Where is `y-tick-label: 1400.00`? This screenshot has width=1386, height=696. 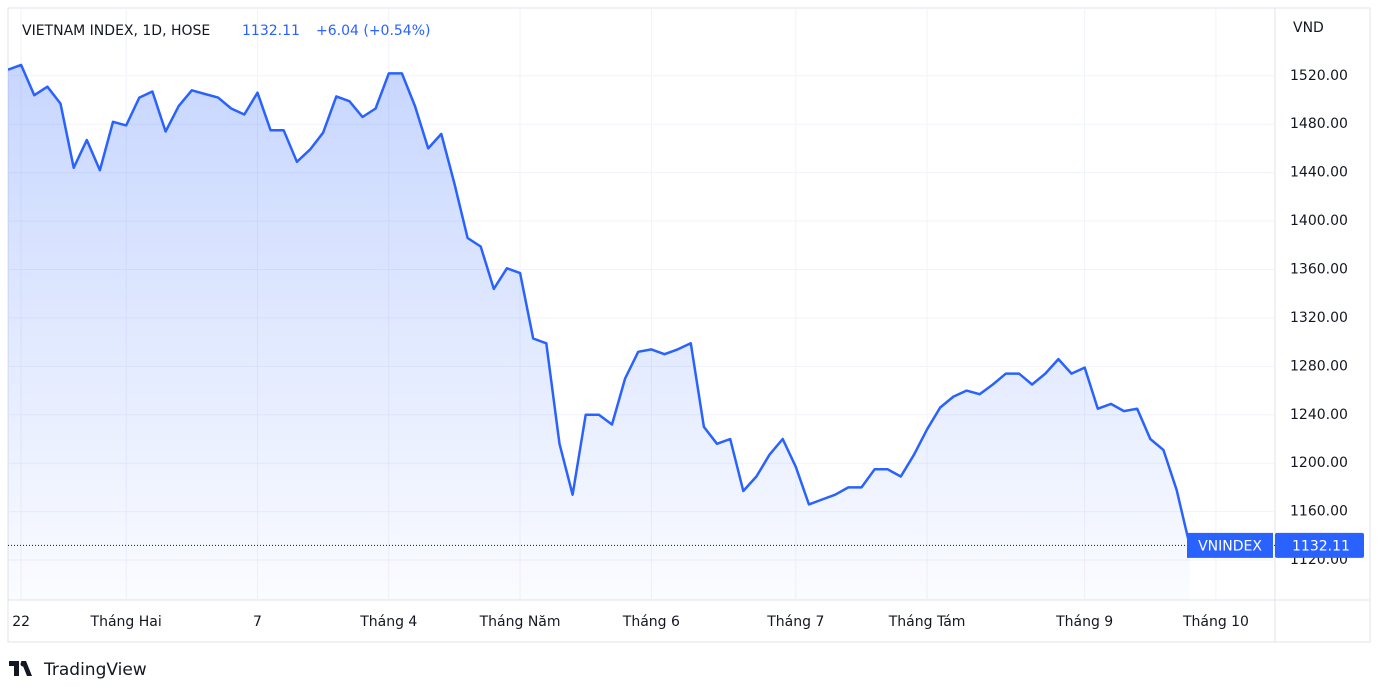
y-tick-label: 1400.00 is located at coordinates (1319, 221).